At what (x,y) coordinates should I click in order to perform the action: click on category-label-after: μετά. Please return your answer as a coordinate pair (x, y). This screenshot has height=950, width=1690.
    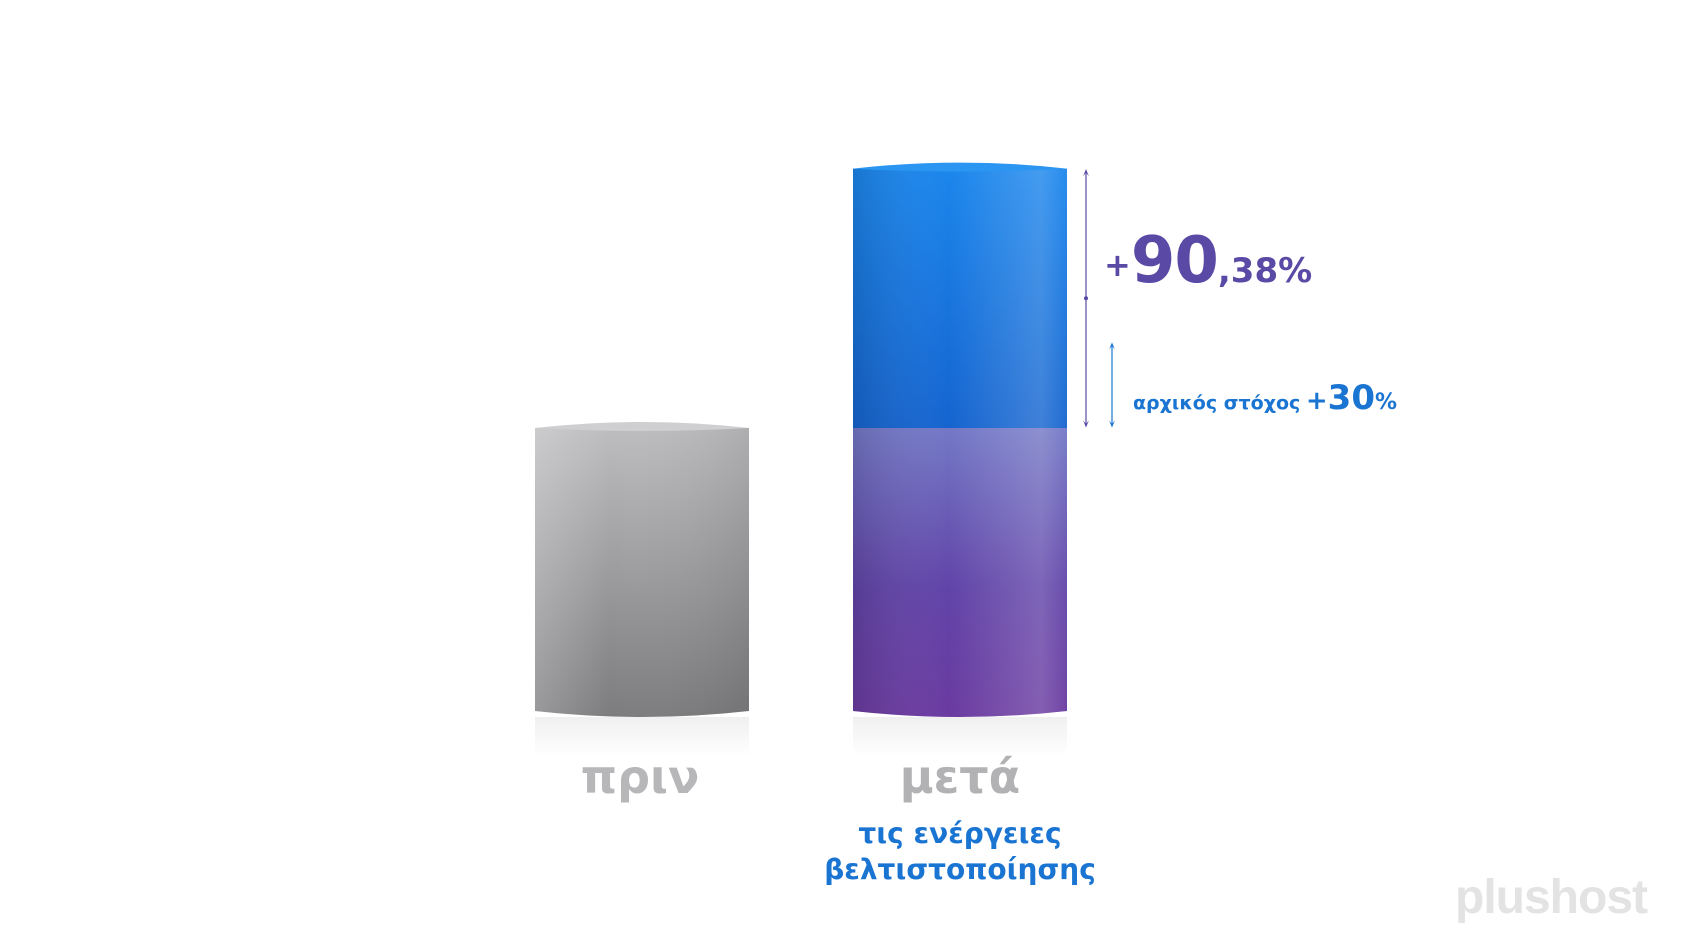
    Looking at the image, I should click on (960, 777).